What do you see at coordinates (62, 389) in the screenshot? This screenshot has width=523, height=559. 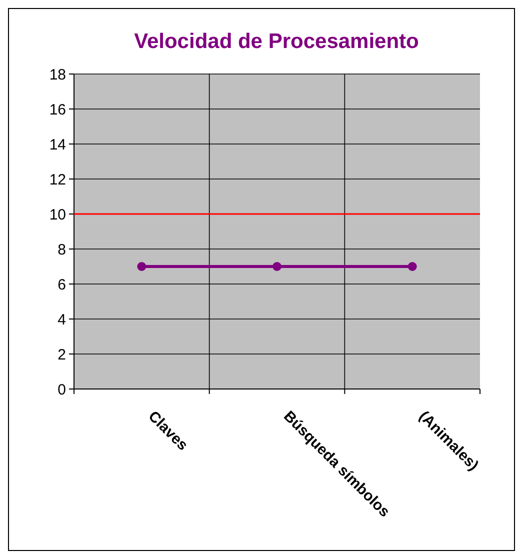 I see `y-tick-label: 0` at bounding box center [62, 389].